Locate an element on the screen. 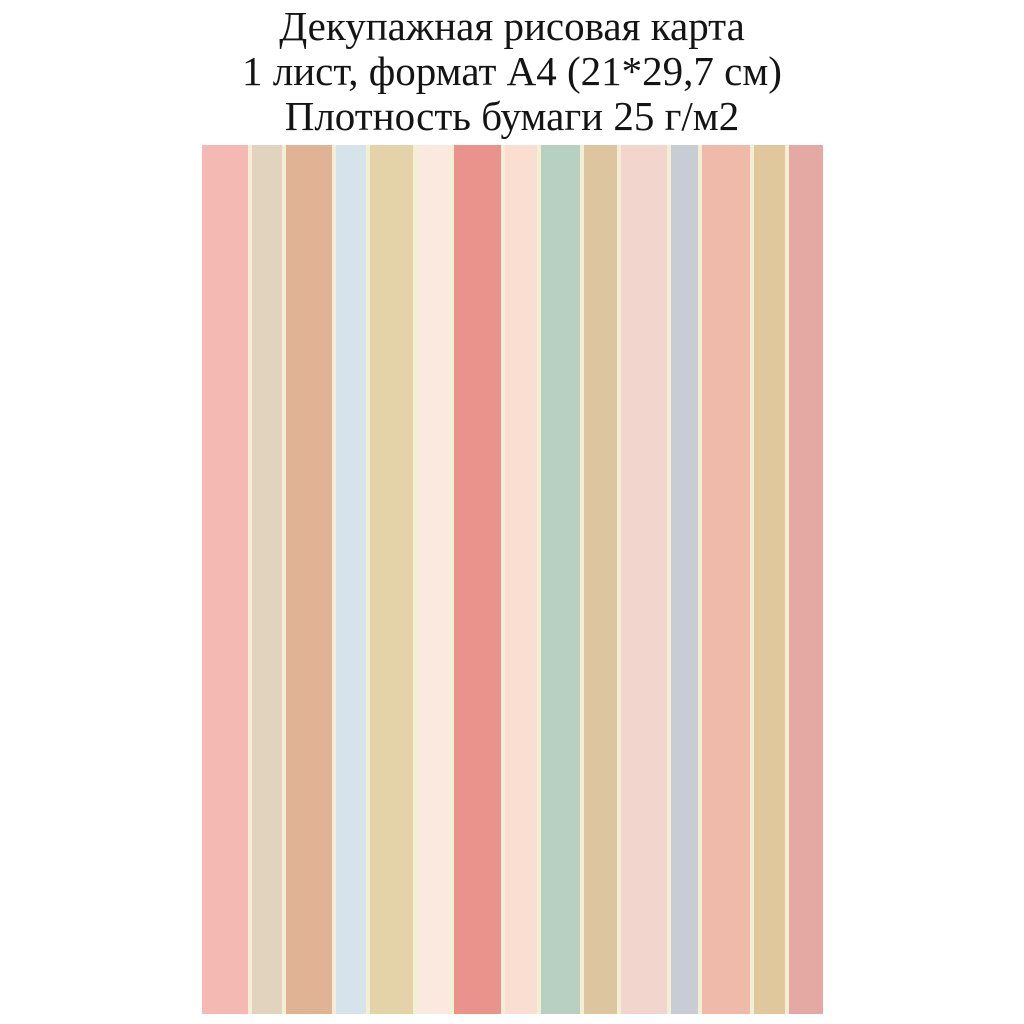 This screenshot has width=1024, height=1024. product-format: 1 лист, формат А4 (21*29,7 см) is located at coordinates (512, 71).